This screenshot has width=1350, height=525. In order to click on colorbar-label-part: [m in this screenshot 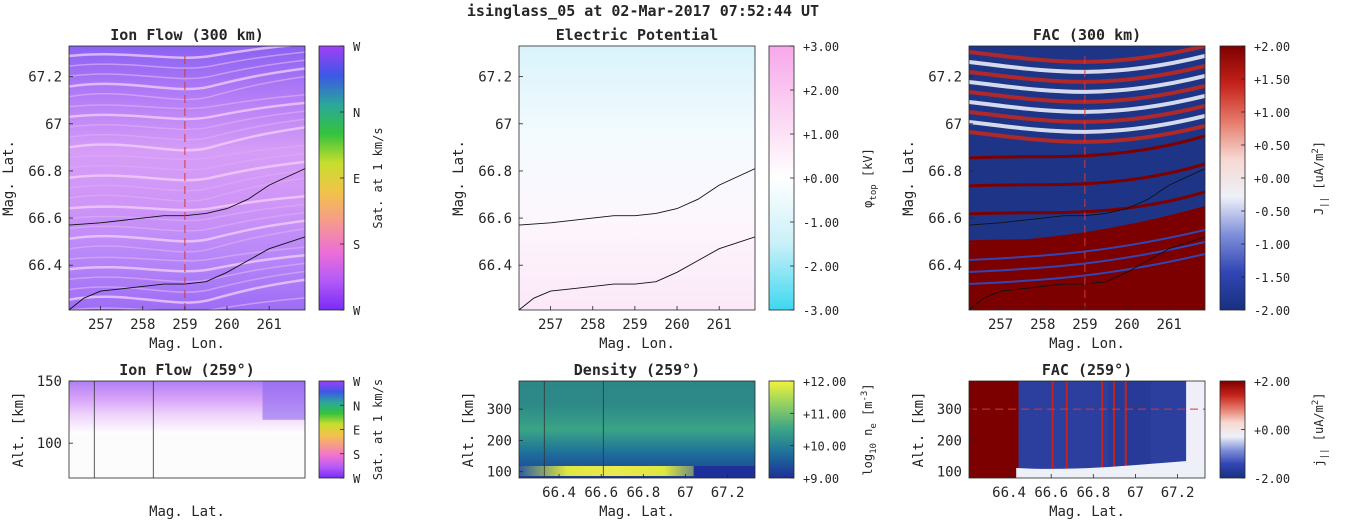, I will do `click(868, 412)`.